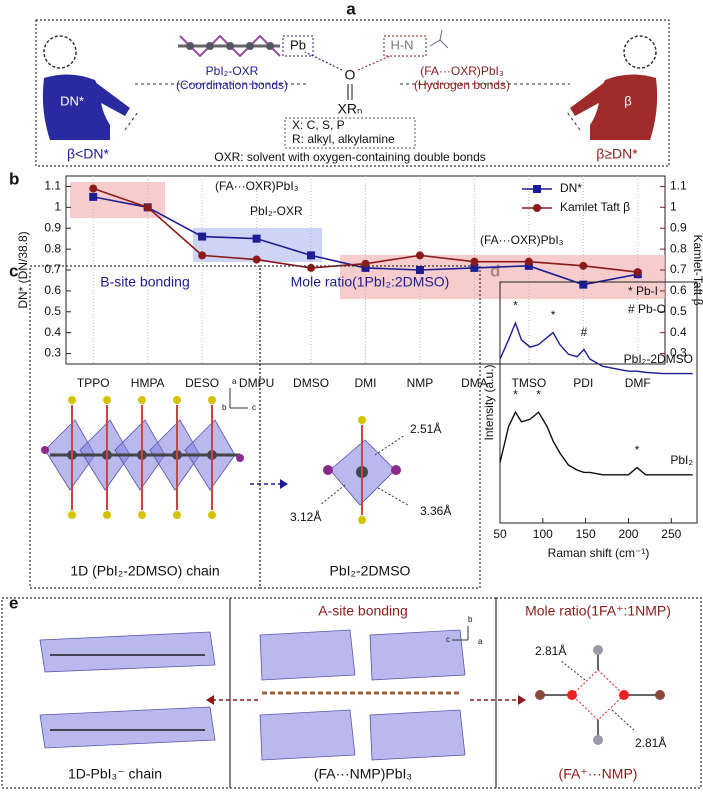  I want to click on series-label: PbI₂-2DMSO, so click(658, 359).